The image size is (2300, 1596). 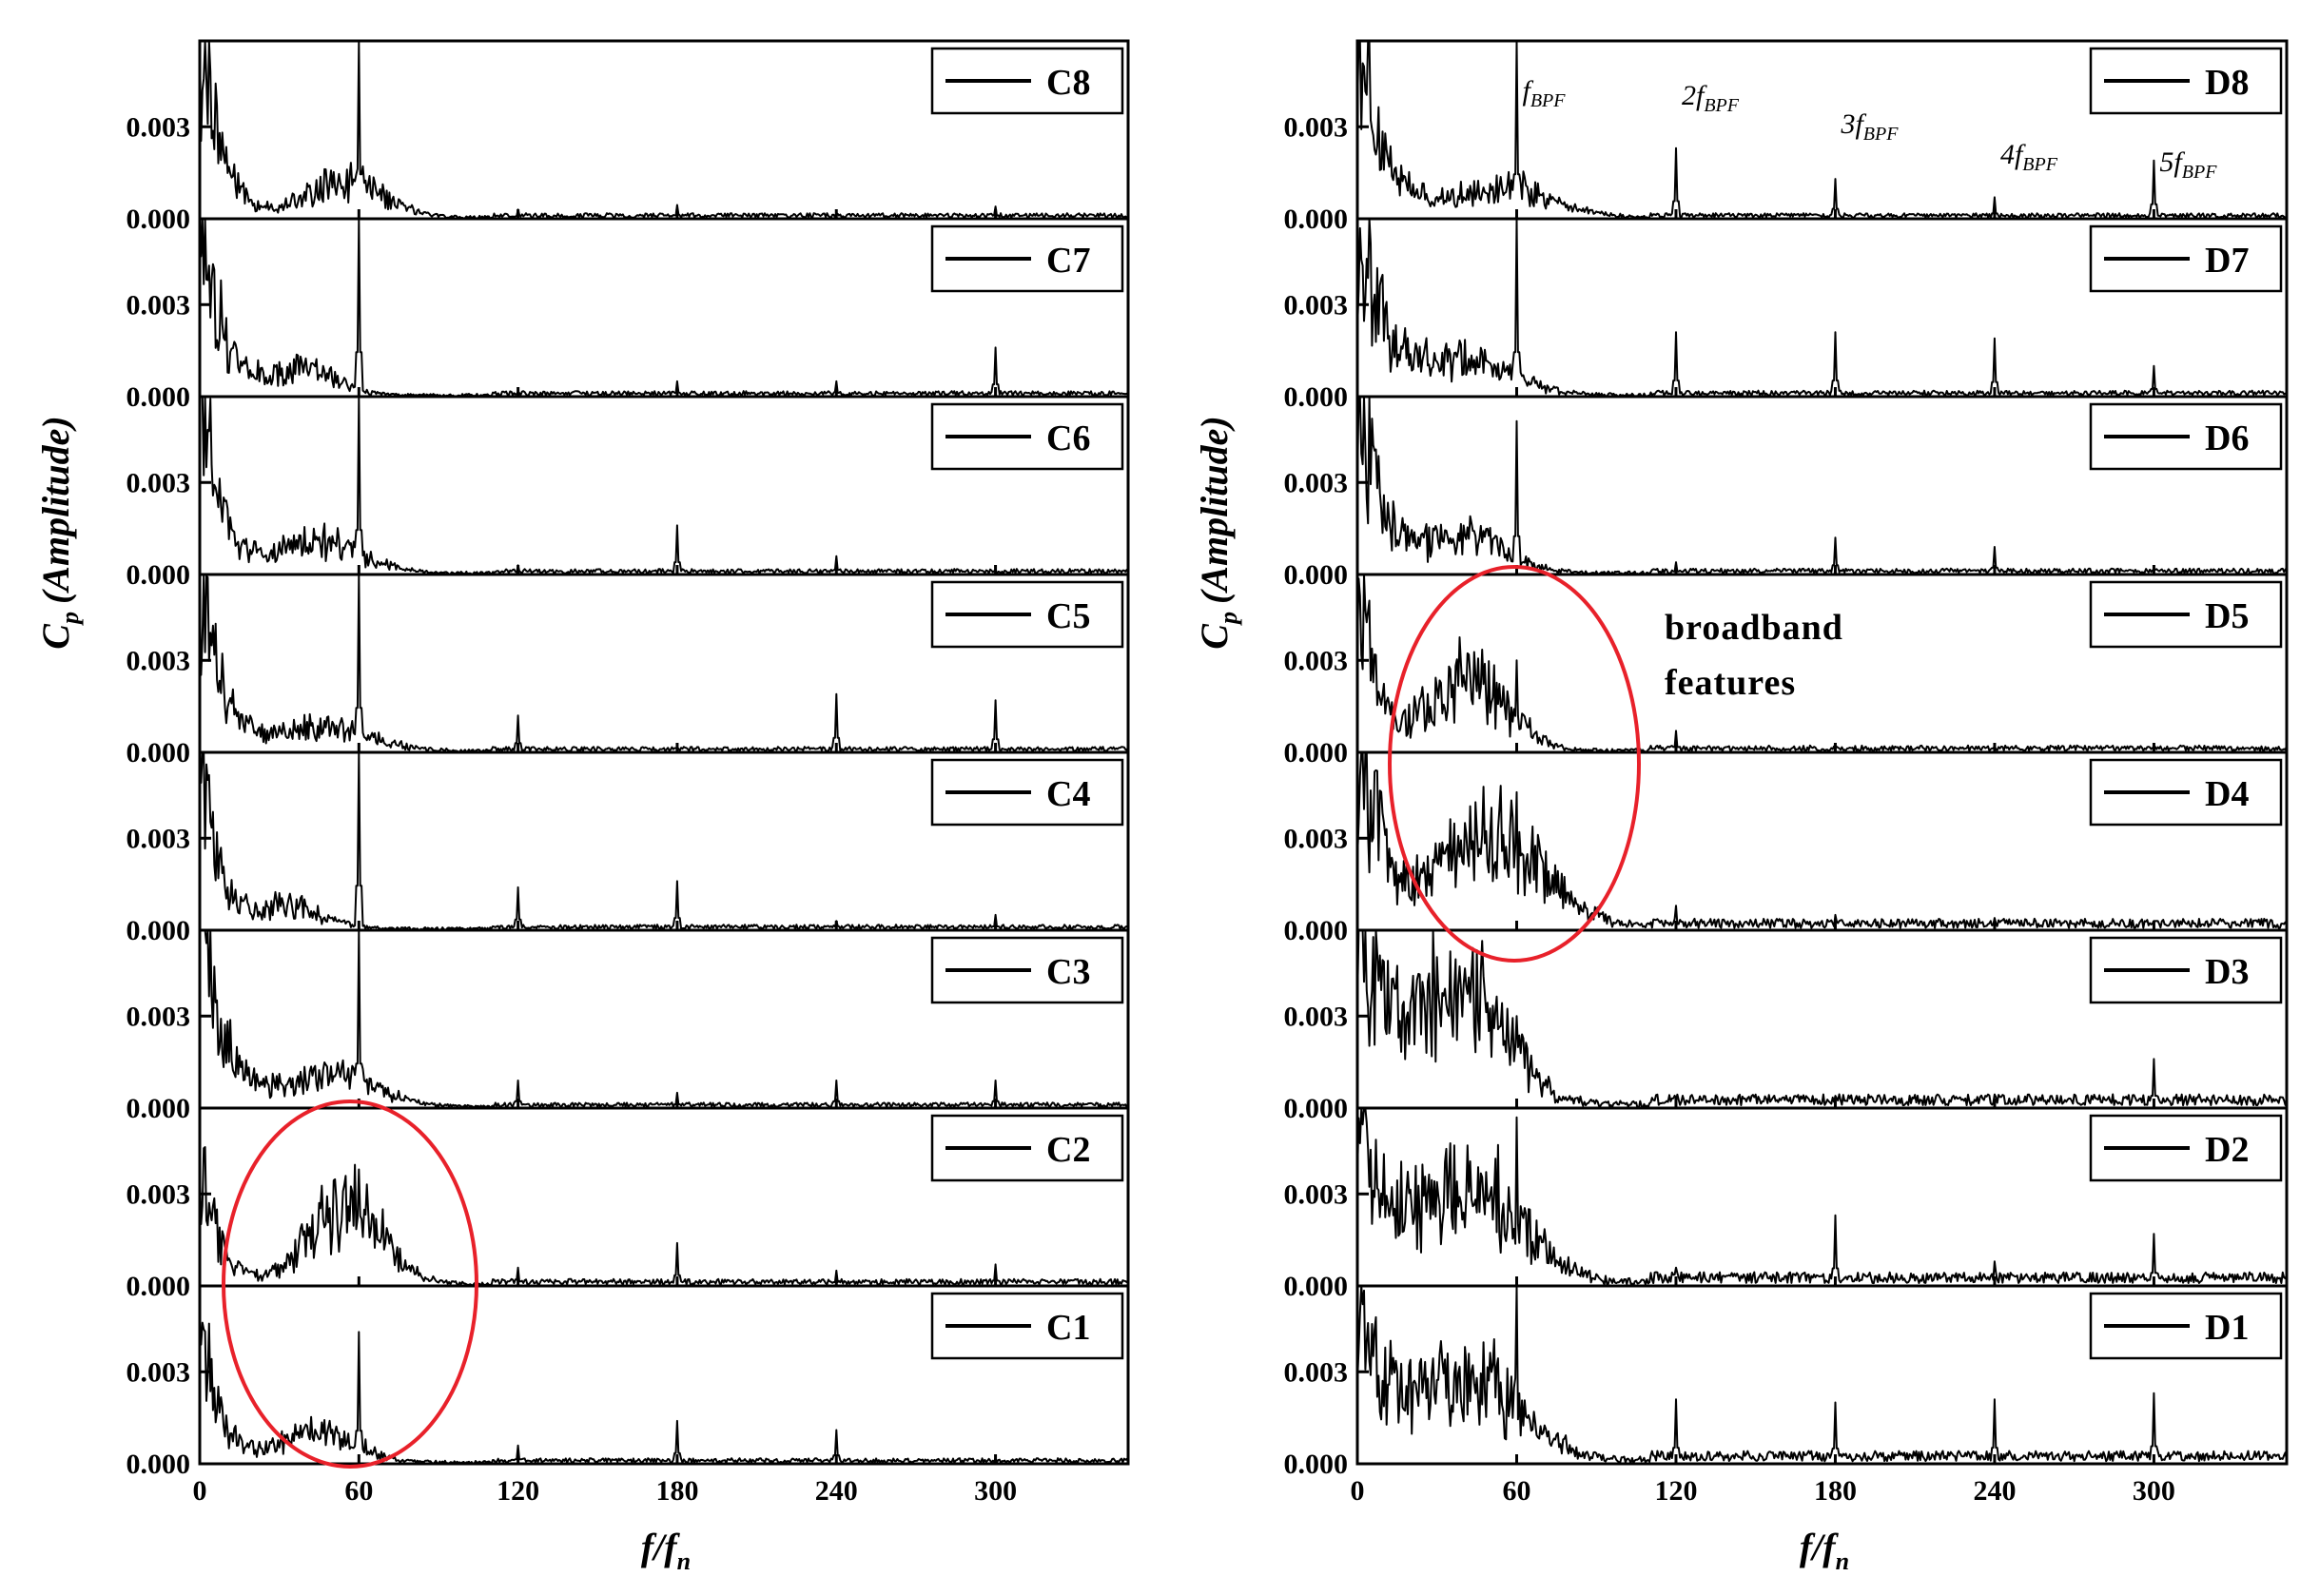 I want to click on legend-c1: C1, so click(x=1027, y=1326).